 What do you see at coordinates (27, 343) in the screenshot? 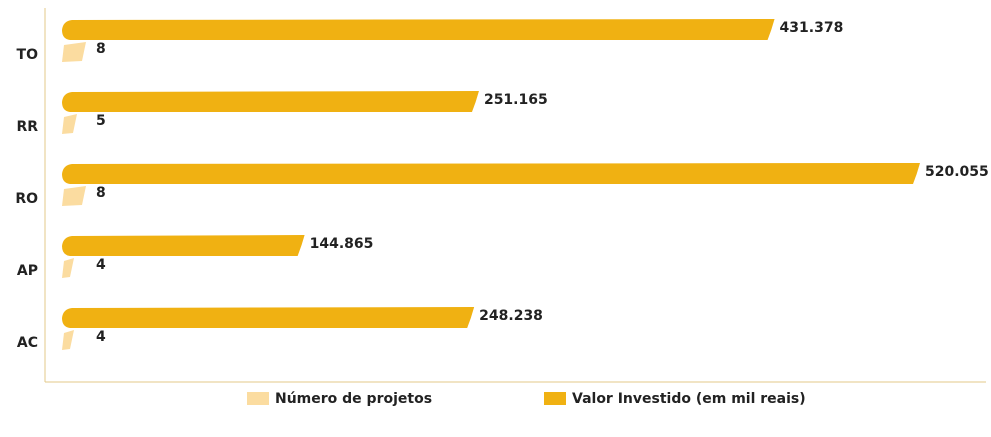
I see `y-tick-label: AC` at bounding box center [27, 343].